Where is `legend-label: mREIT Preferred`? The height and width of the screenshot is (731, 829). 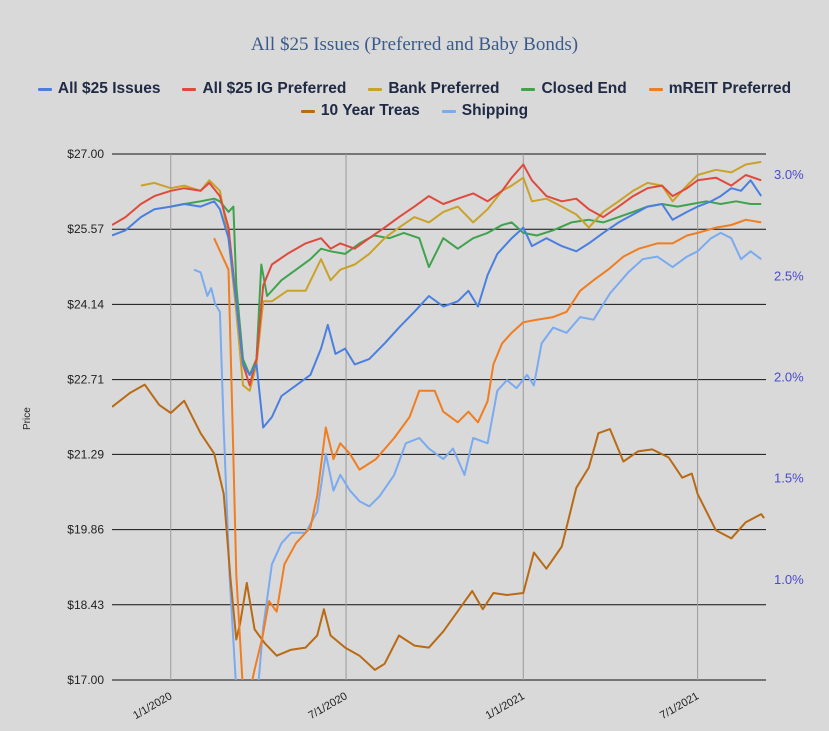
legend-label: mREIT Preferred is located at coordinates (730, 88).